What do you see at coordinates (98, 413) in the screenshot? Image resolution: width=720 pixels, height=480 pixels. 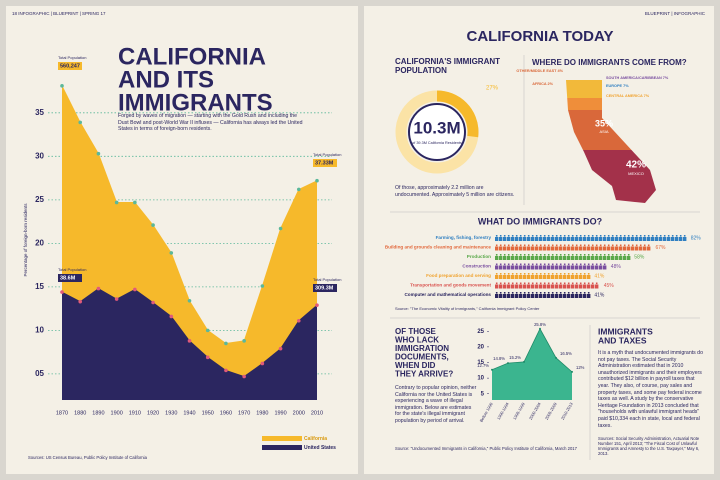 I see `x-tick-label: 1890` at bounding box center [98, 413].